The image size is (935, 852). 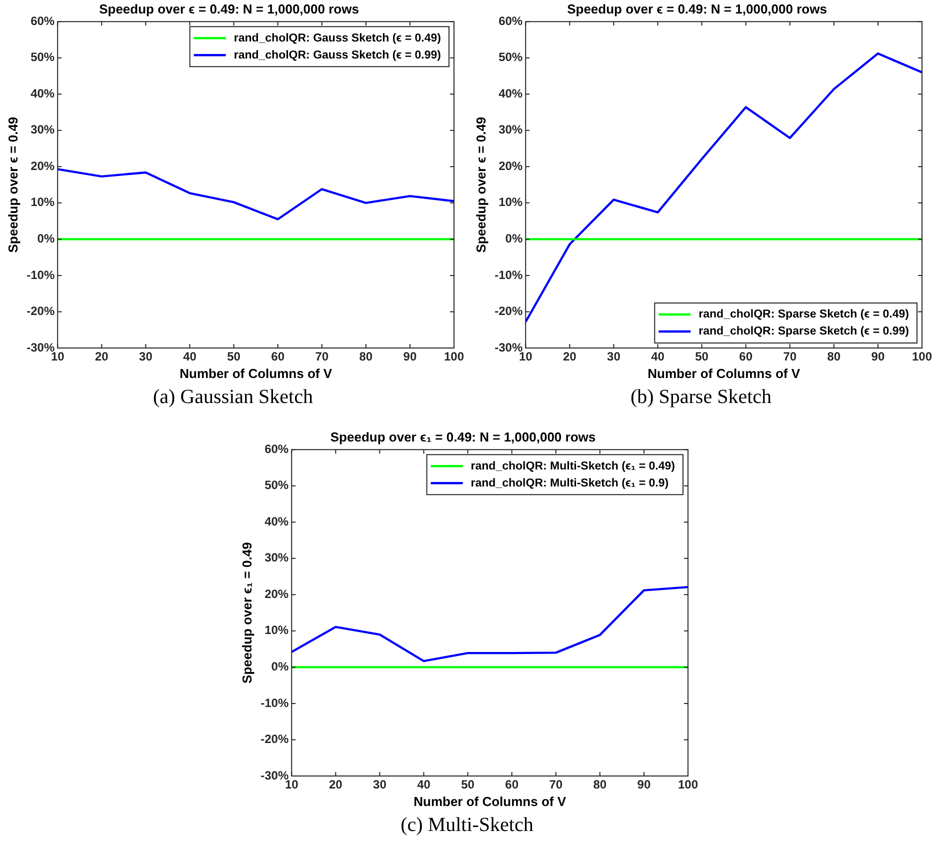 What do you see at coordinates (338, 38) in the screenshot?
I see `legend-label: rand_cholQR: Gauss Sketch (ϵ = 0.49)` at bounding box center [338, 38].